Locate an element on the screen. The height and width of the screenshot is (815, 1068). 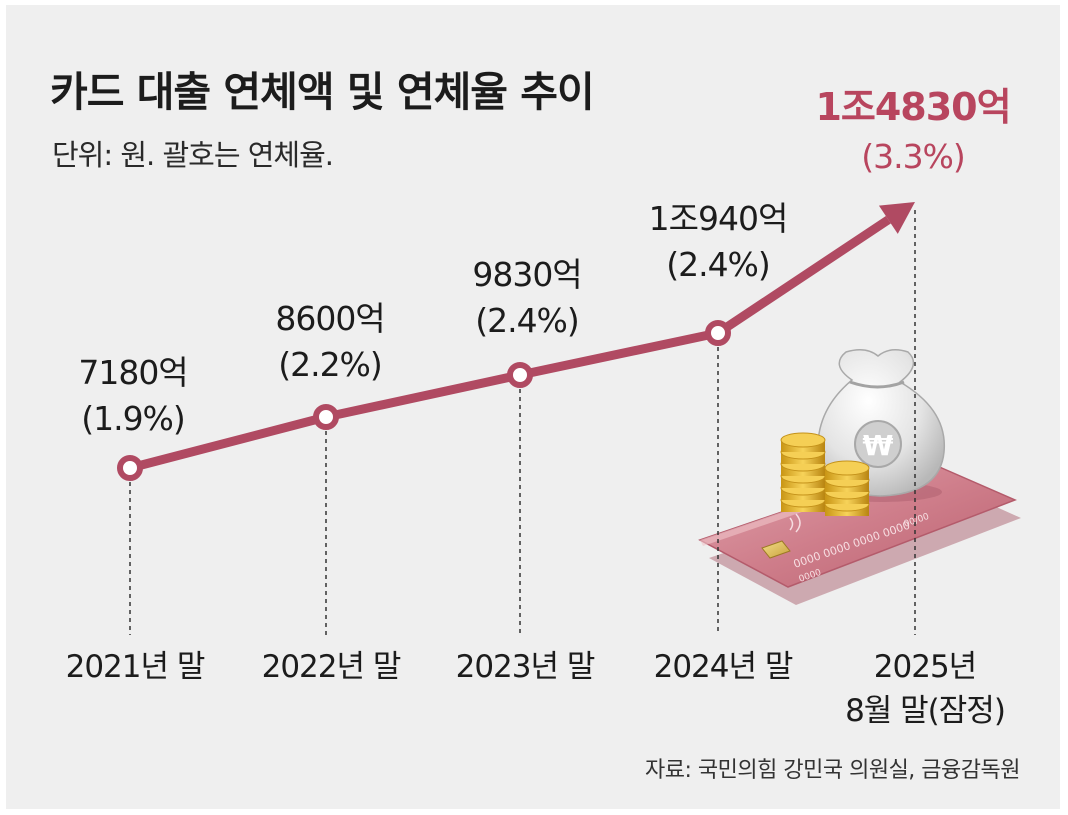
won-symbol: ₩ is located at coordinates (878, 445).